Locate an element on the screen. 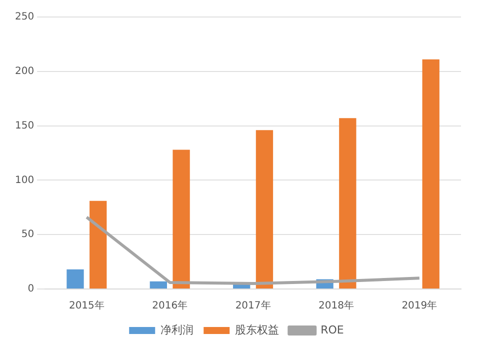  y-tick-label: 150 is located at coordinates (24, 126).